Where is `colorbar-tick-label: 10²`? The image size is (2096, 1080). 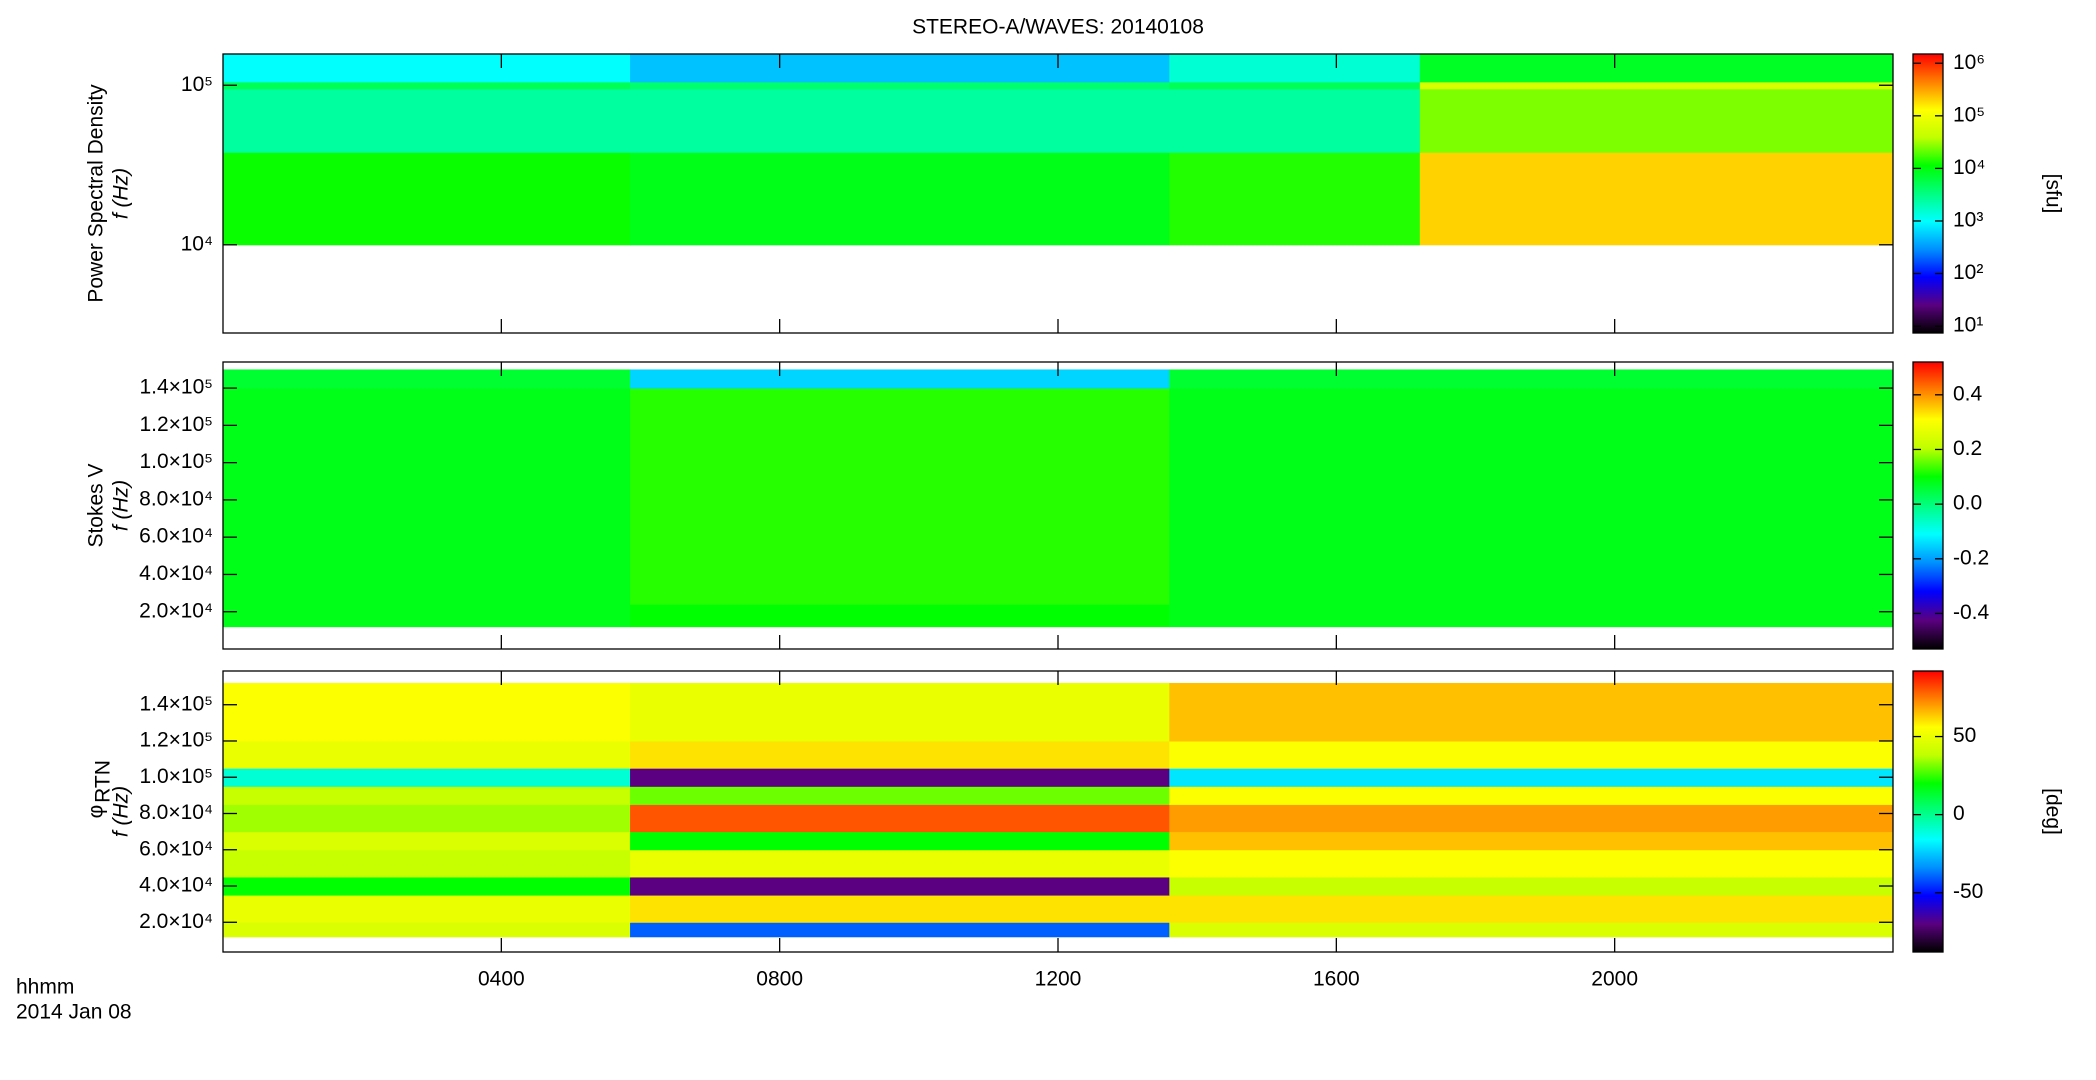
colorbar-tick-label: 10² is located at coordinates (1968, 272).